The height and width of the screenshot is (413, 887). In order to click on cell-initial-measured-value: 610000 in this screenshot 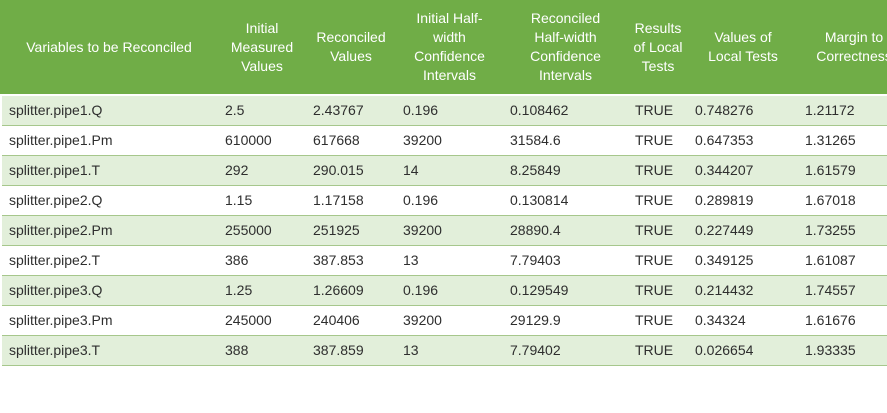, I will do `click(248, 140)`.